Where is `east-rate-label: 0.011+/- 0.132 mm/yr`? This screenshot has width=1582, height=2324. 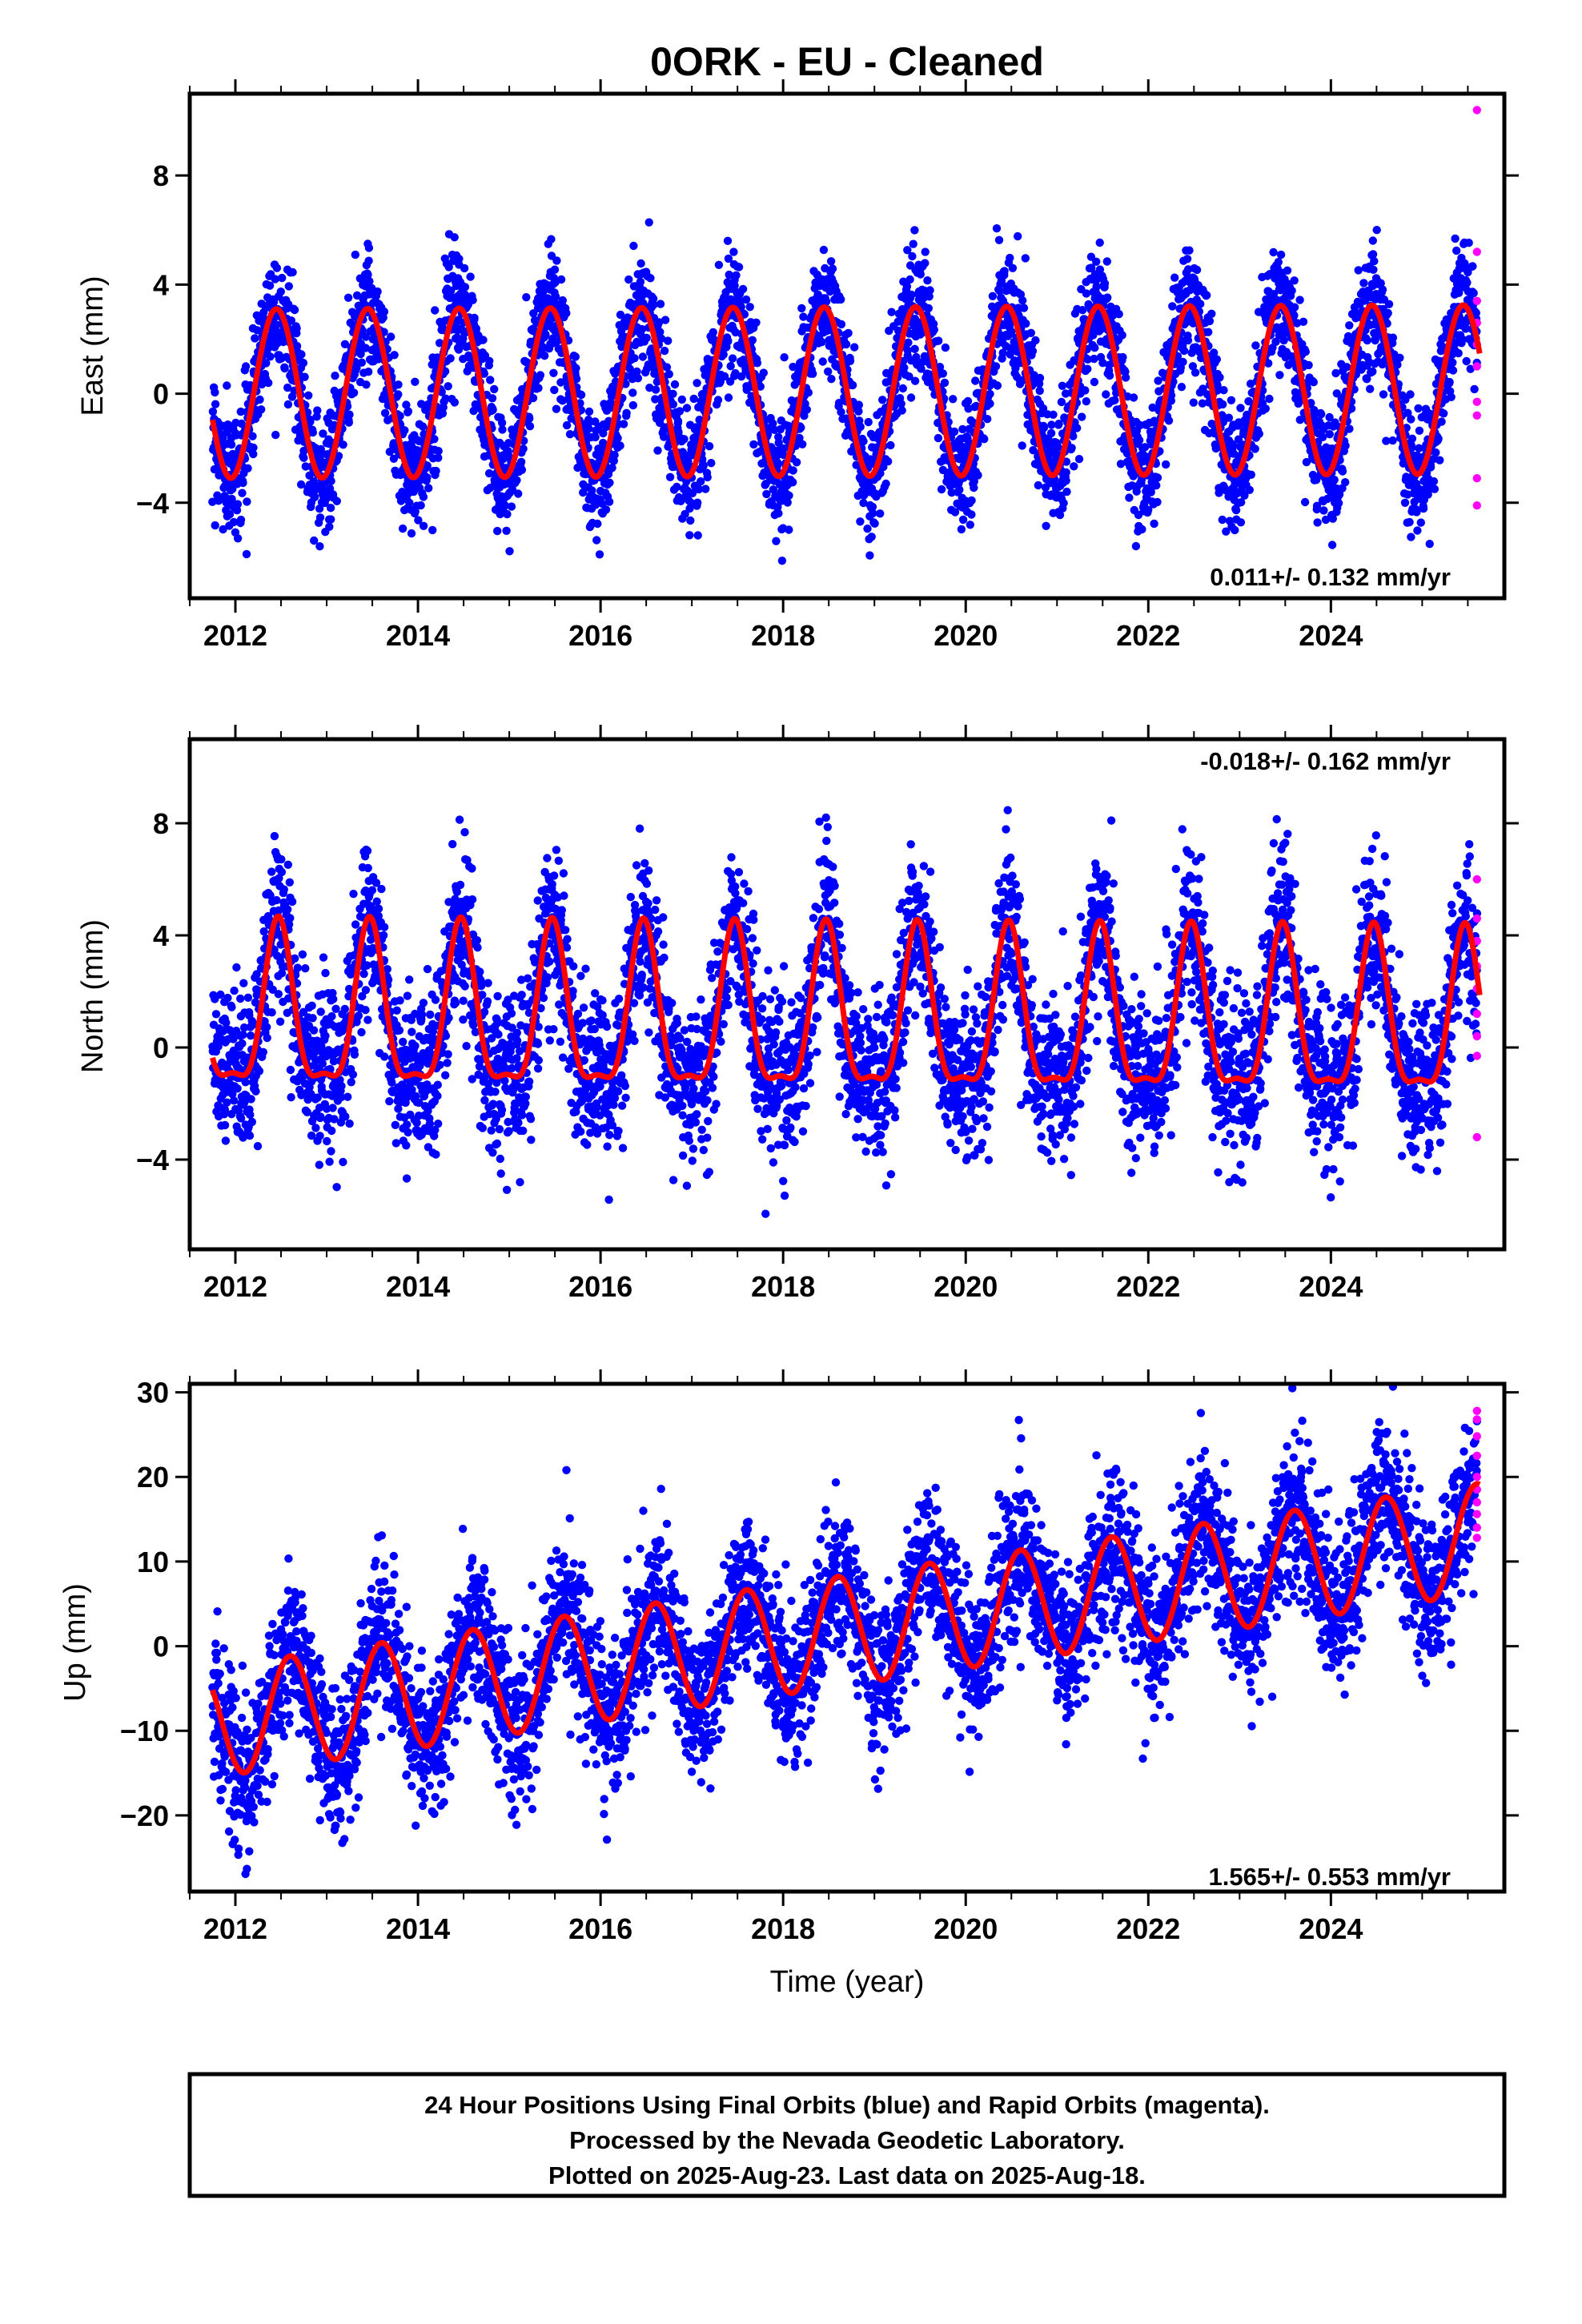
east-rate-label: 0.011+/- 0.132 mm/yr is located at coordinates (1330, 577).